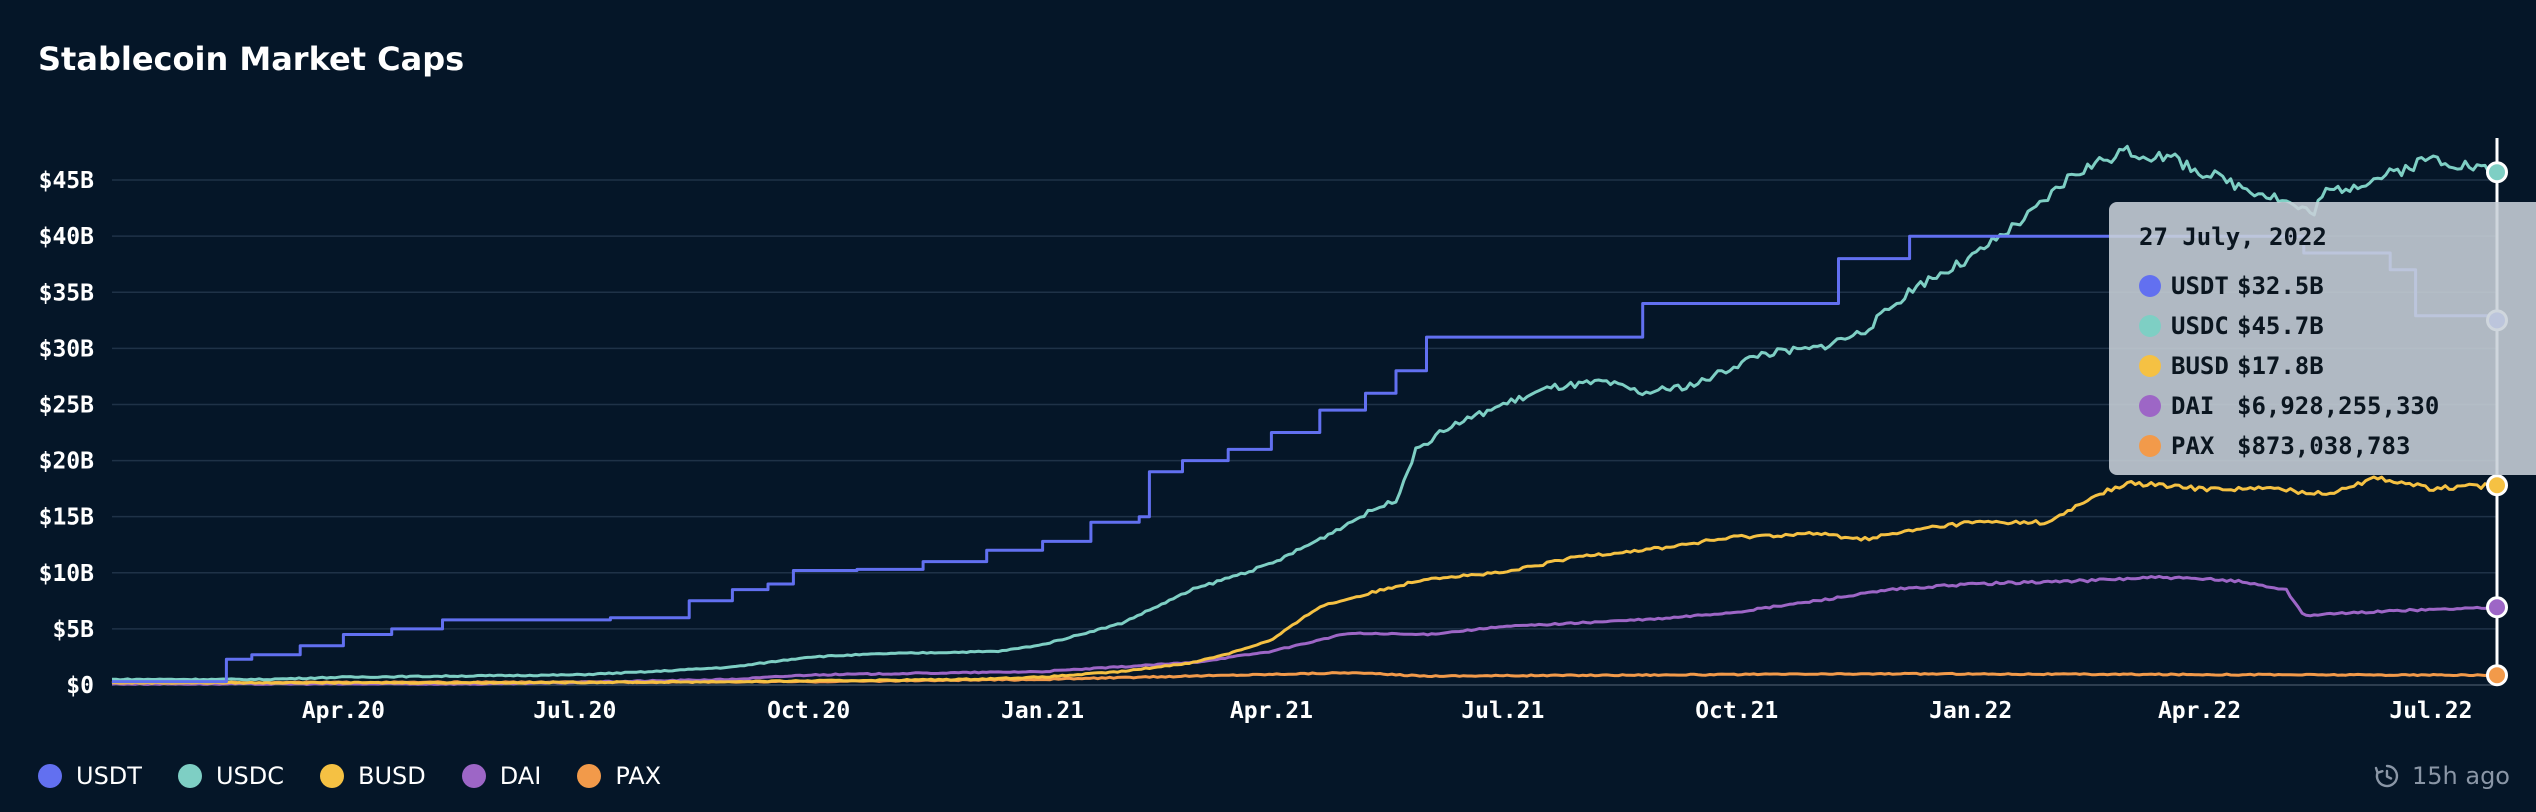 The image size is (2536, 812). Describe the element at coordinates (2337, 326) in the screenshot. I see `tooltip-row-usdc: USDC $45.7B` at that location.